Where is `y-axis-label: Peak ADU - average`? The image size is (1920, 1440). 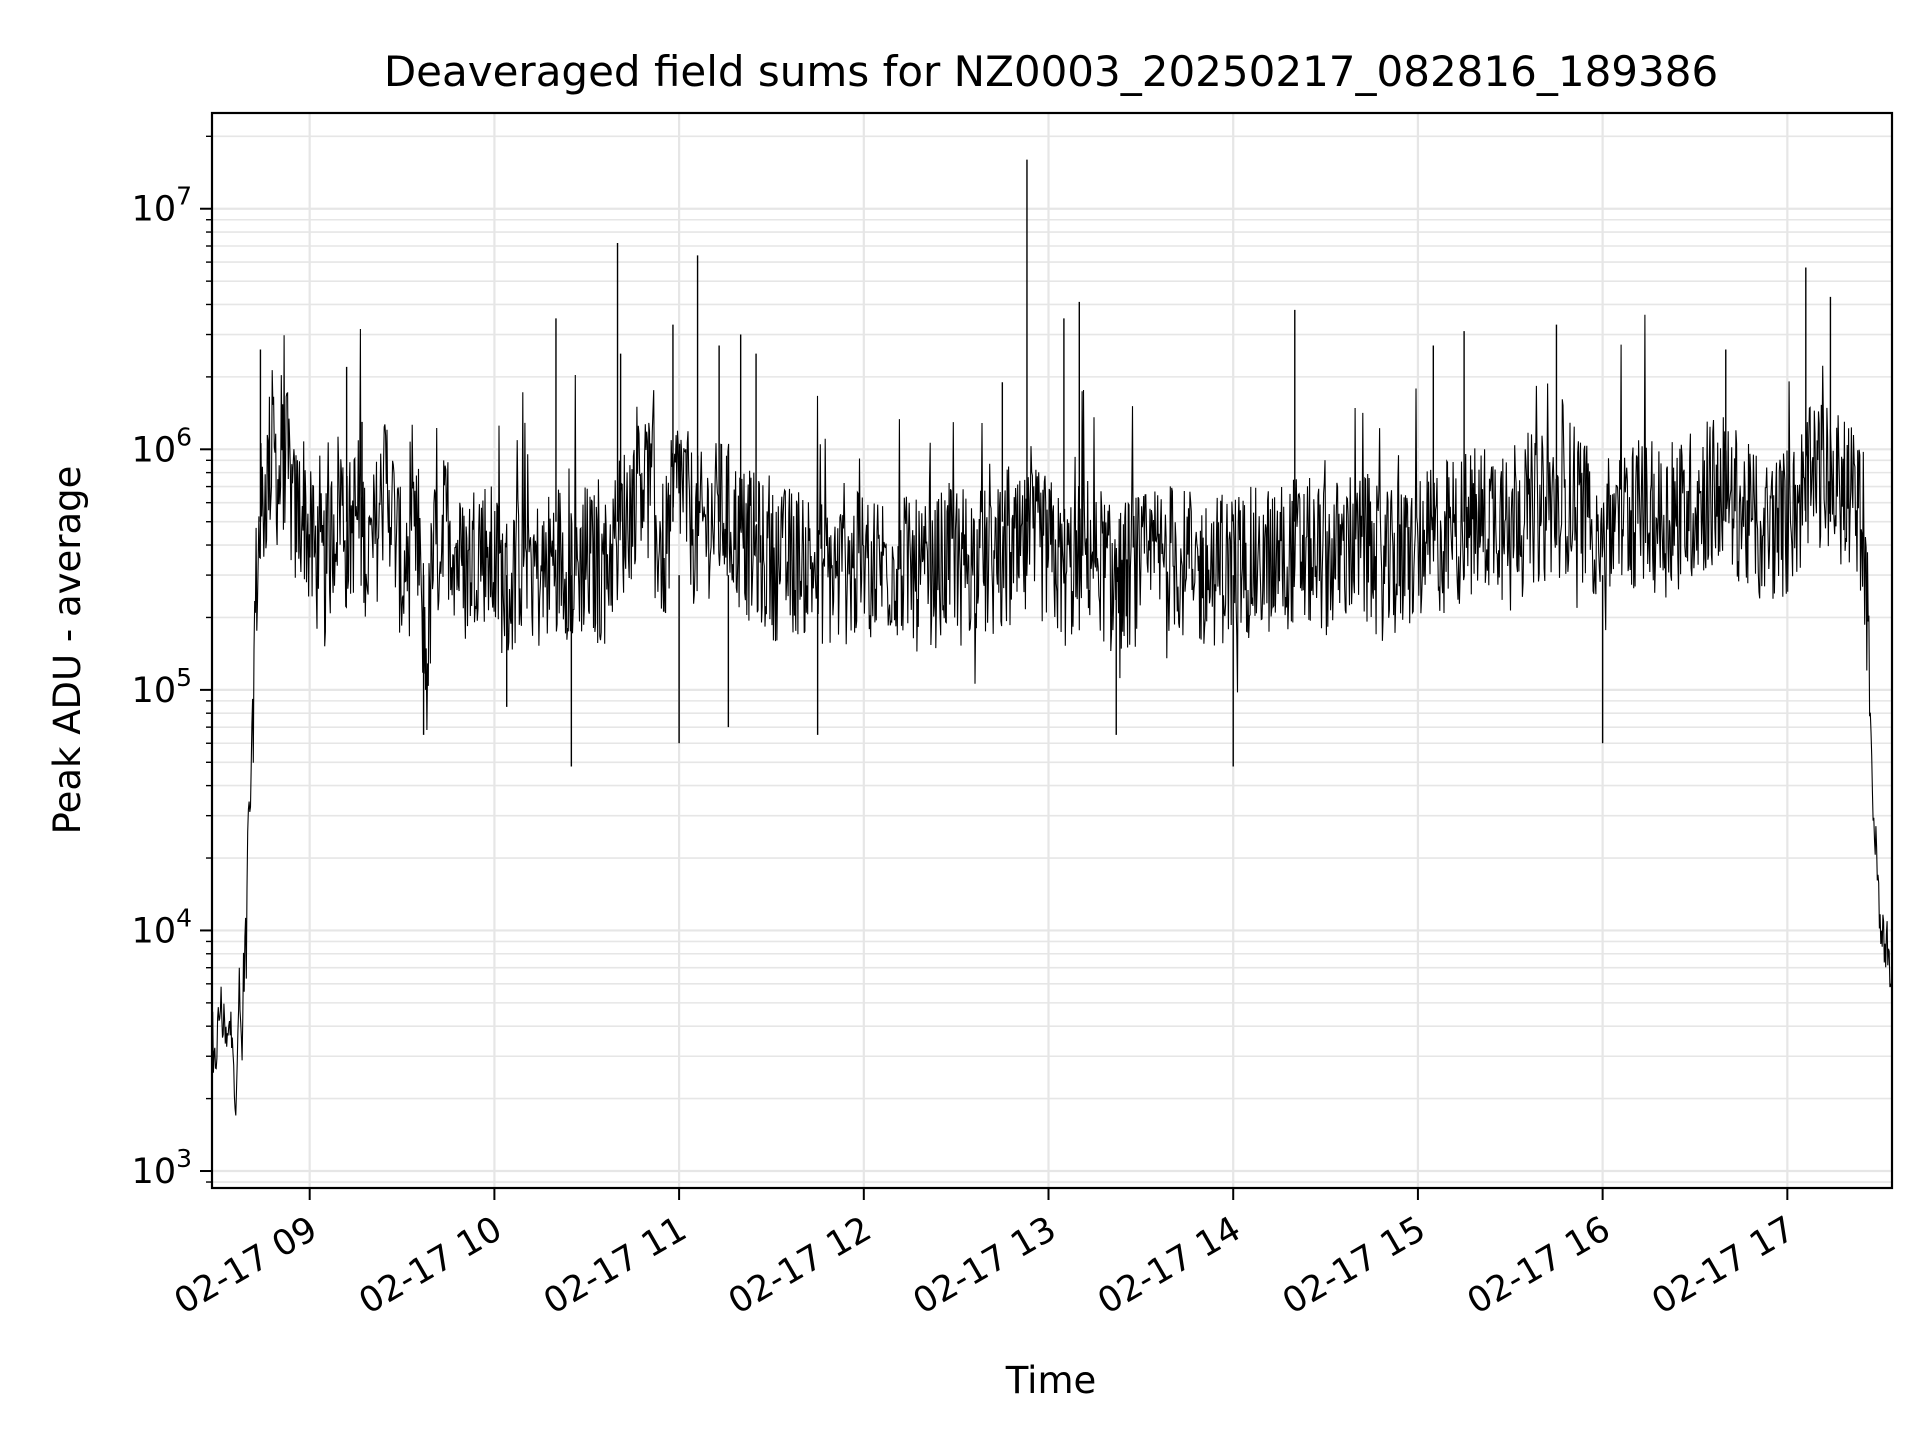 y-axis-label: Peak ADU - average is located at coordinates (67, 650).